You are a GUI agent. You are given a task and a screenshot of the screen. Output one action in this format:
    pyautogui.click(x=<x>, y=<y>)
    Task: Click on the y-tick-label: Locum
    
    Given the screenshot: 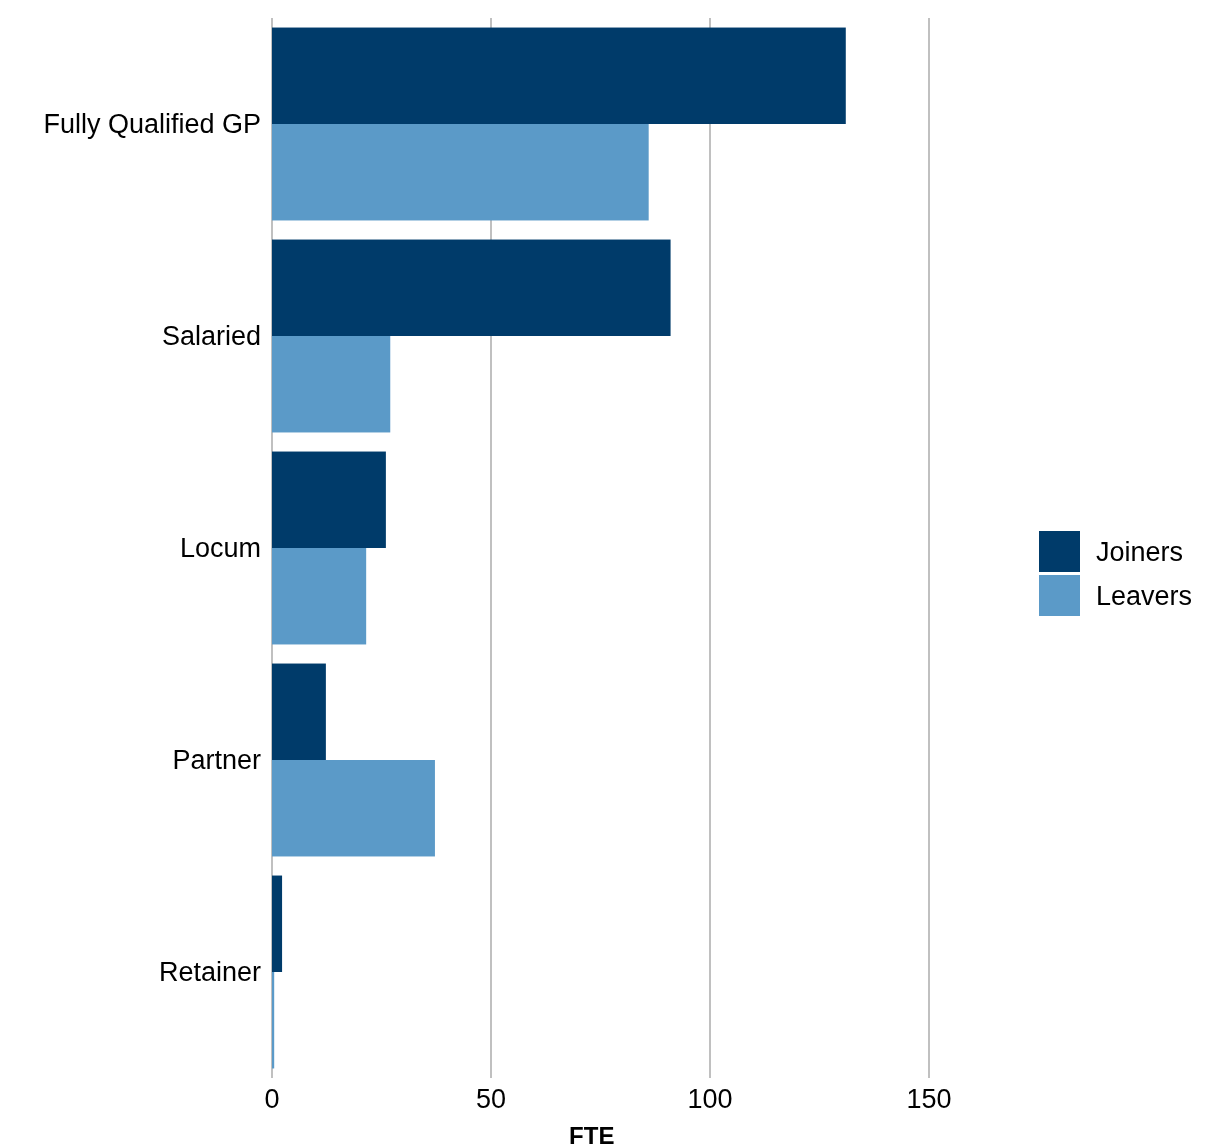 What is the action you would take?
    pyautogui.click(x=220, y=548)
    